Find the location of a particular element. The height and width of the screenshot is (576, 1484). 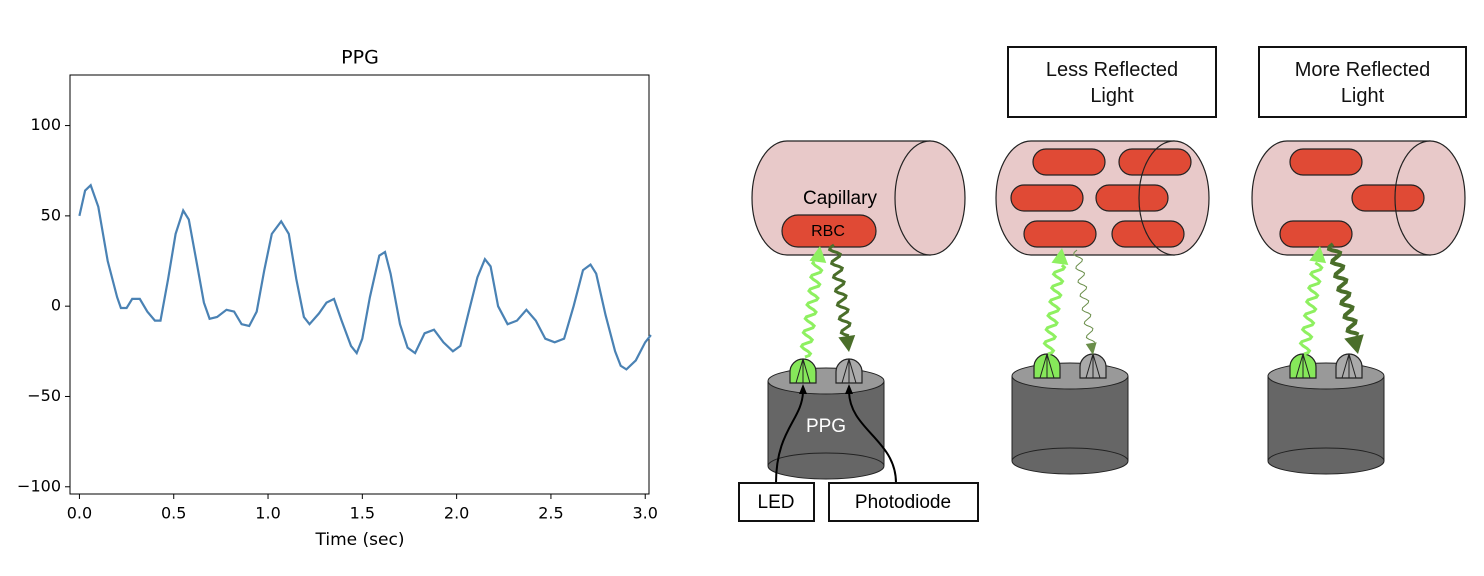

y-tick-label: 50 is located at coordinates (51, 214).